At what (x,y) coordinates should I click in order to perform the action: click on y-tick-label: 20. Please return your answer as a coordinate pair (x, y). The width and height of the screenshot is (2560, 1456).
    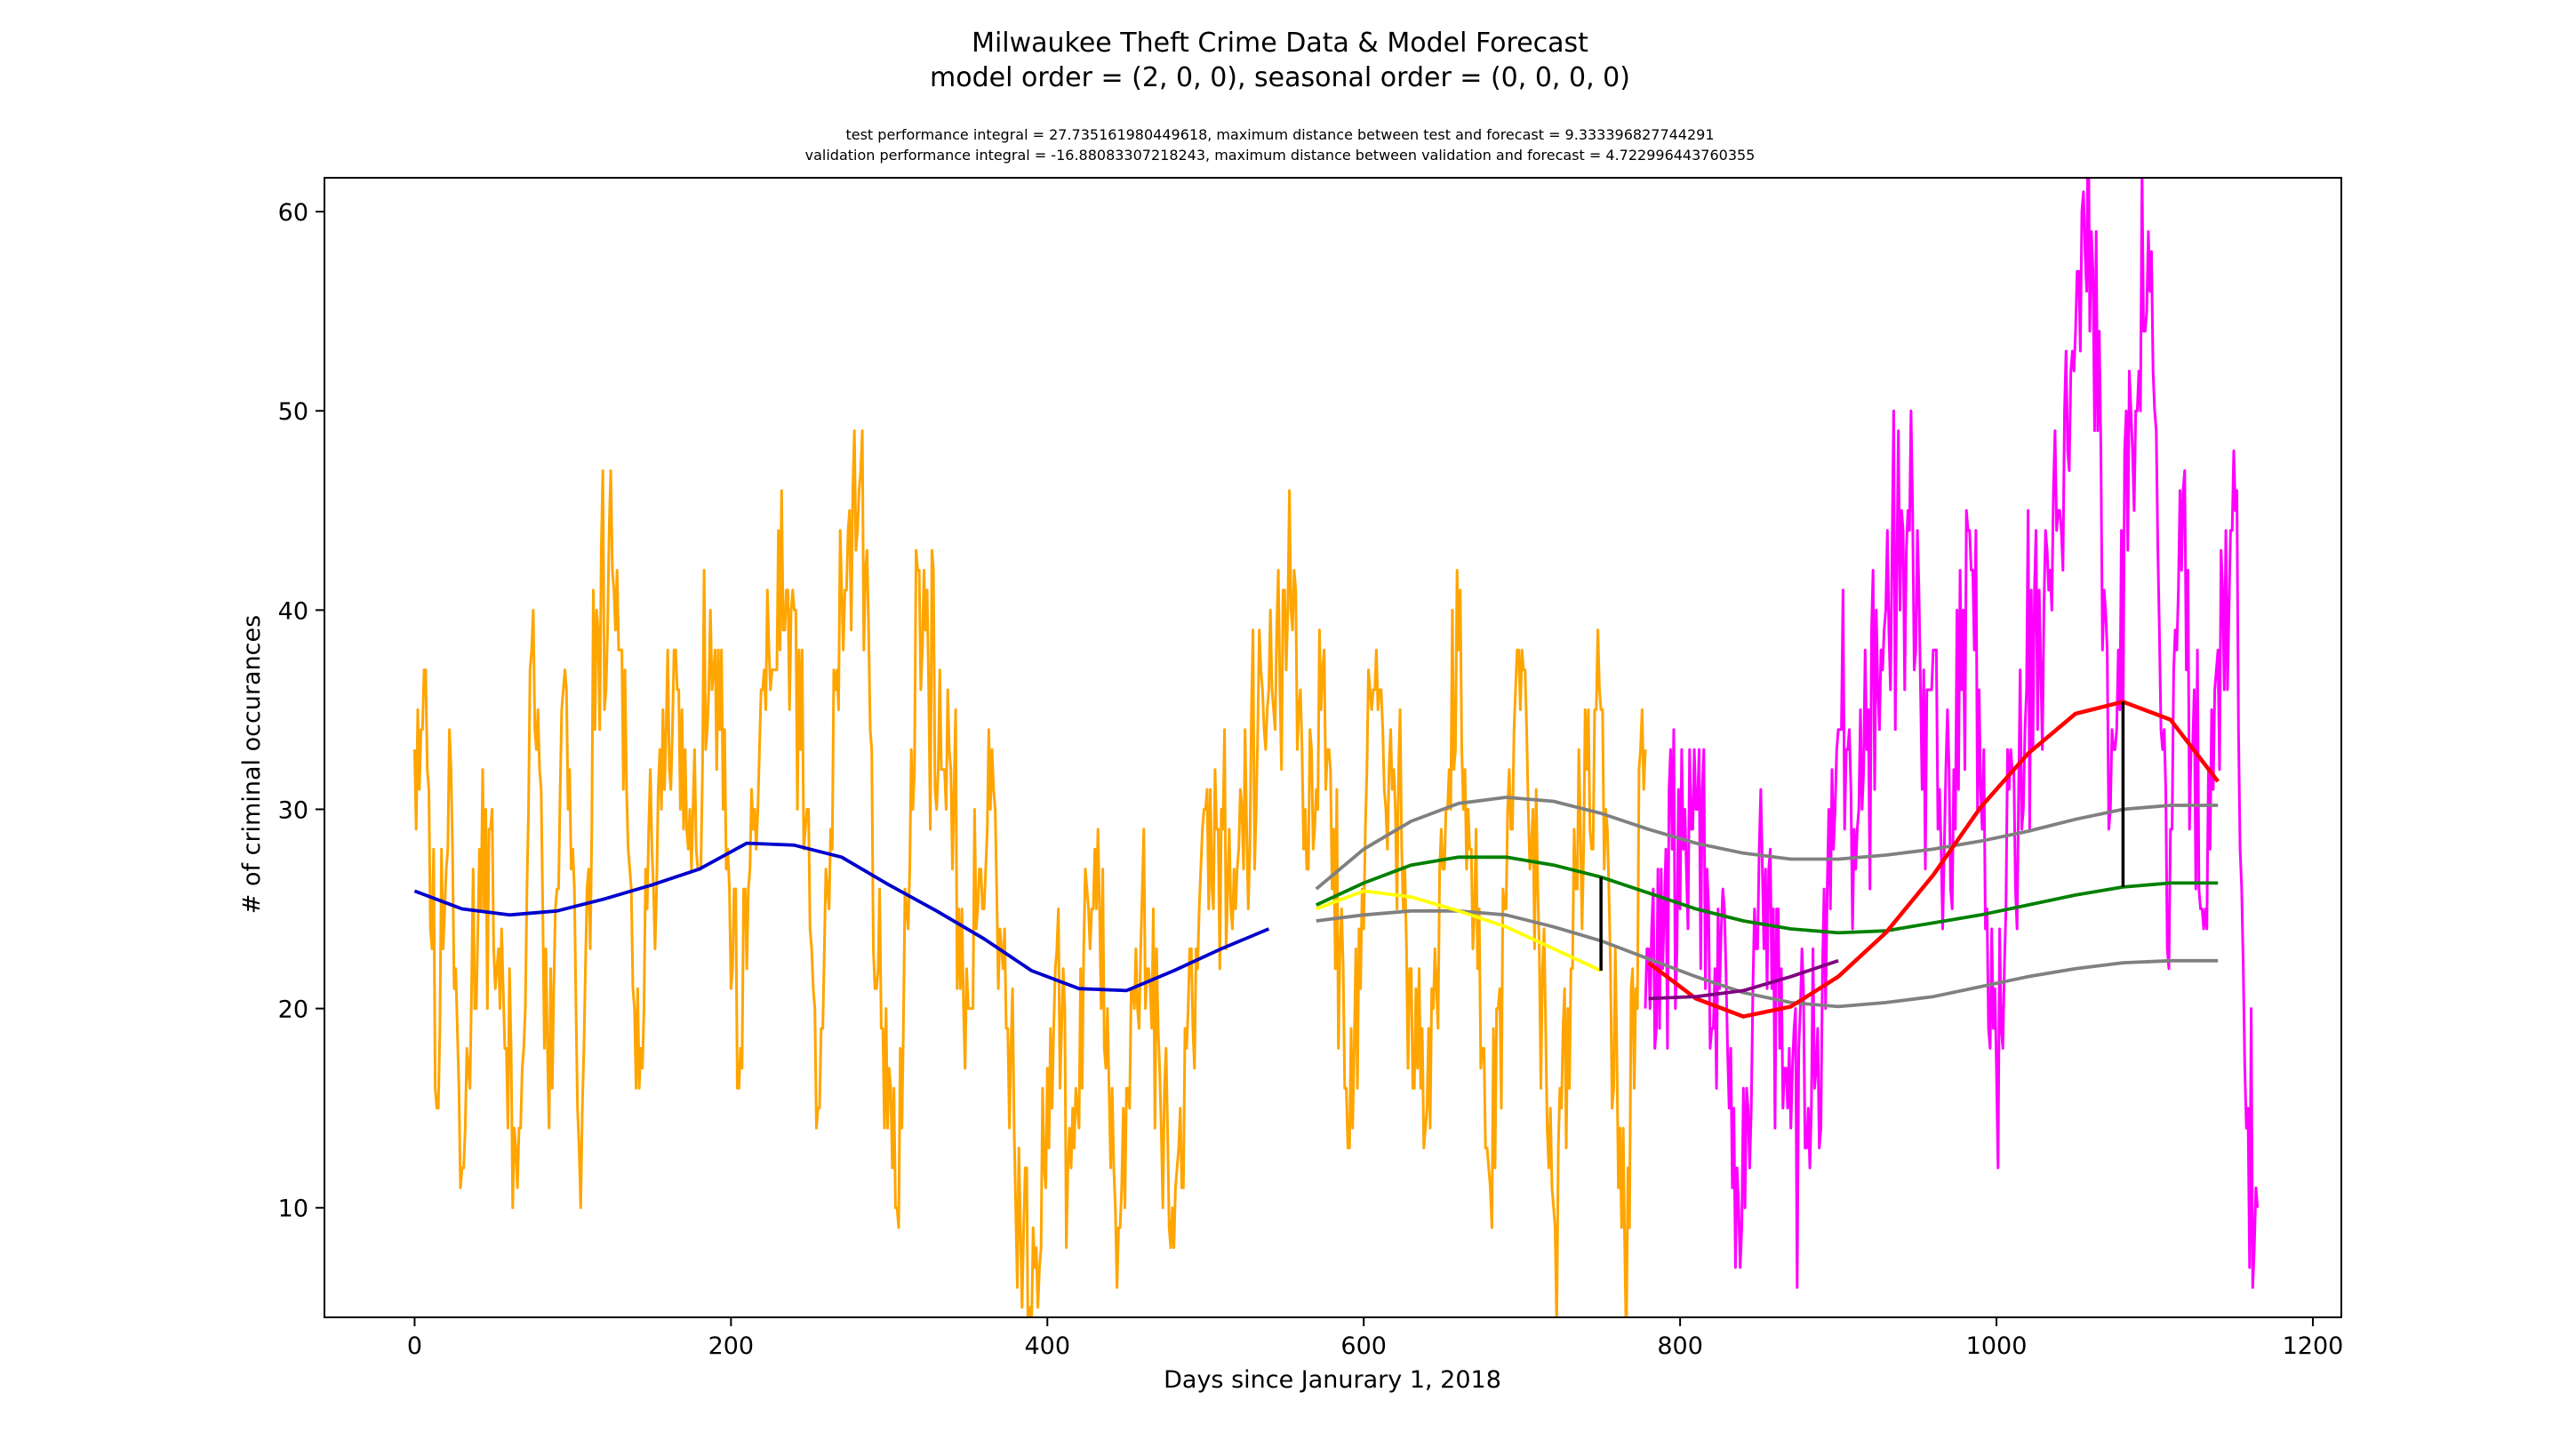
    Looking at the image, I should click on (293, 1010).